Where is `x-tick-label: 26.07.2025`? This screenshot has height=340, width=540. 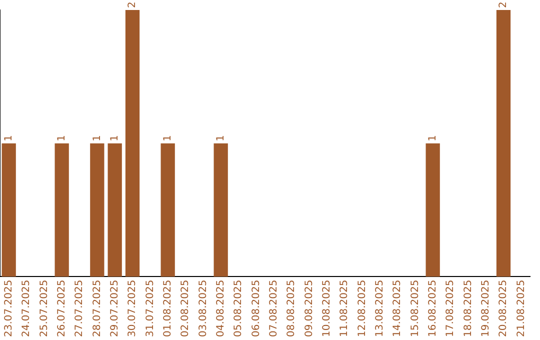
x-tick-label: 26.07.2025 is located at coordinates (62, 309).